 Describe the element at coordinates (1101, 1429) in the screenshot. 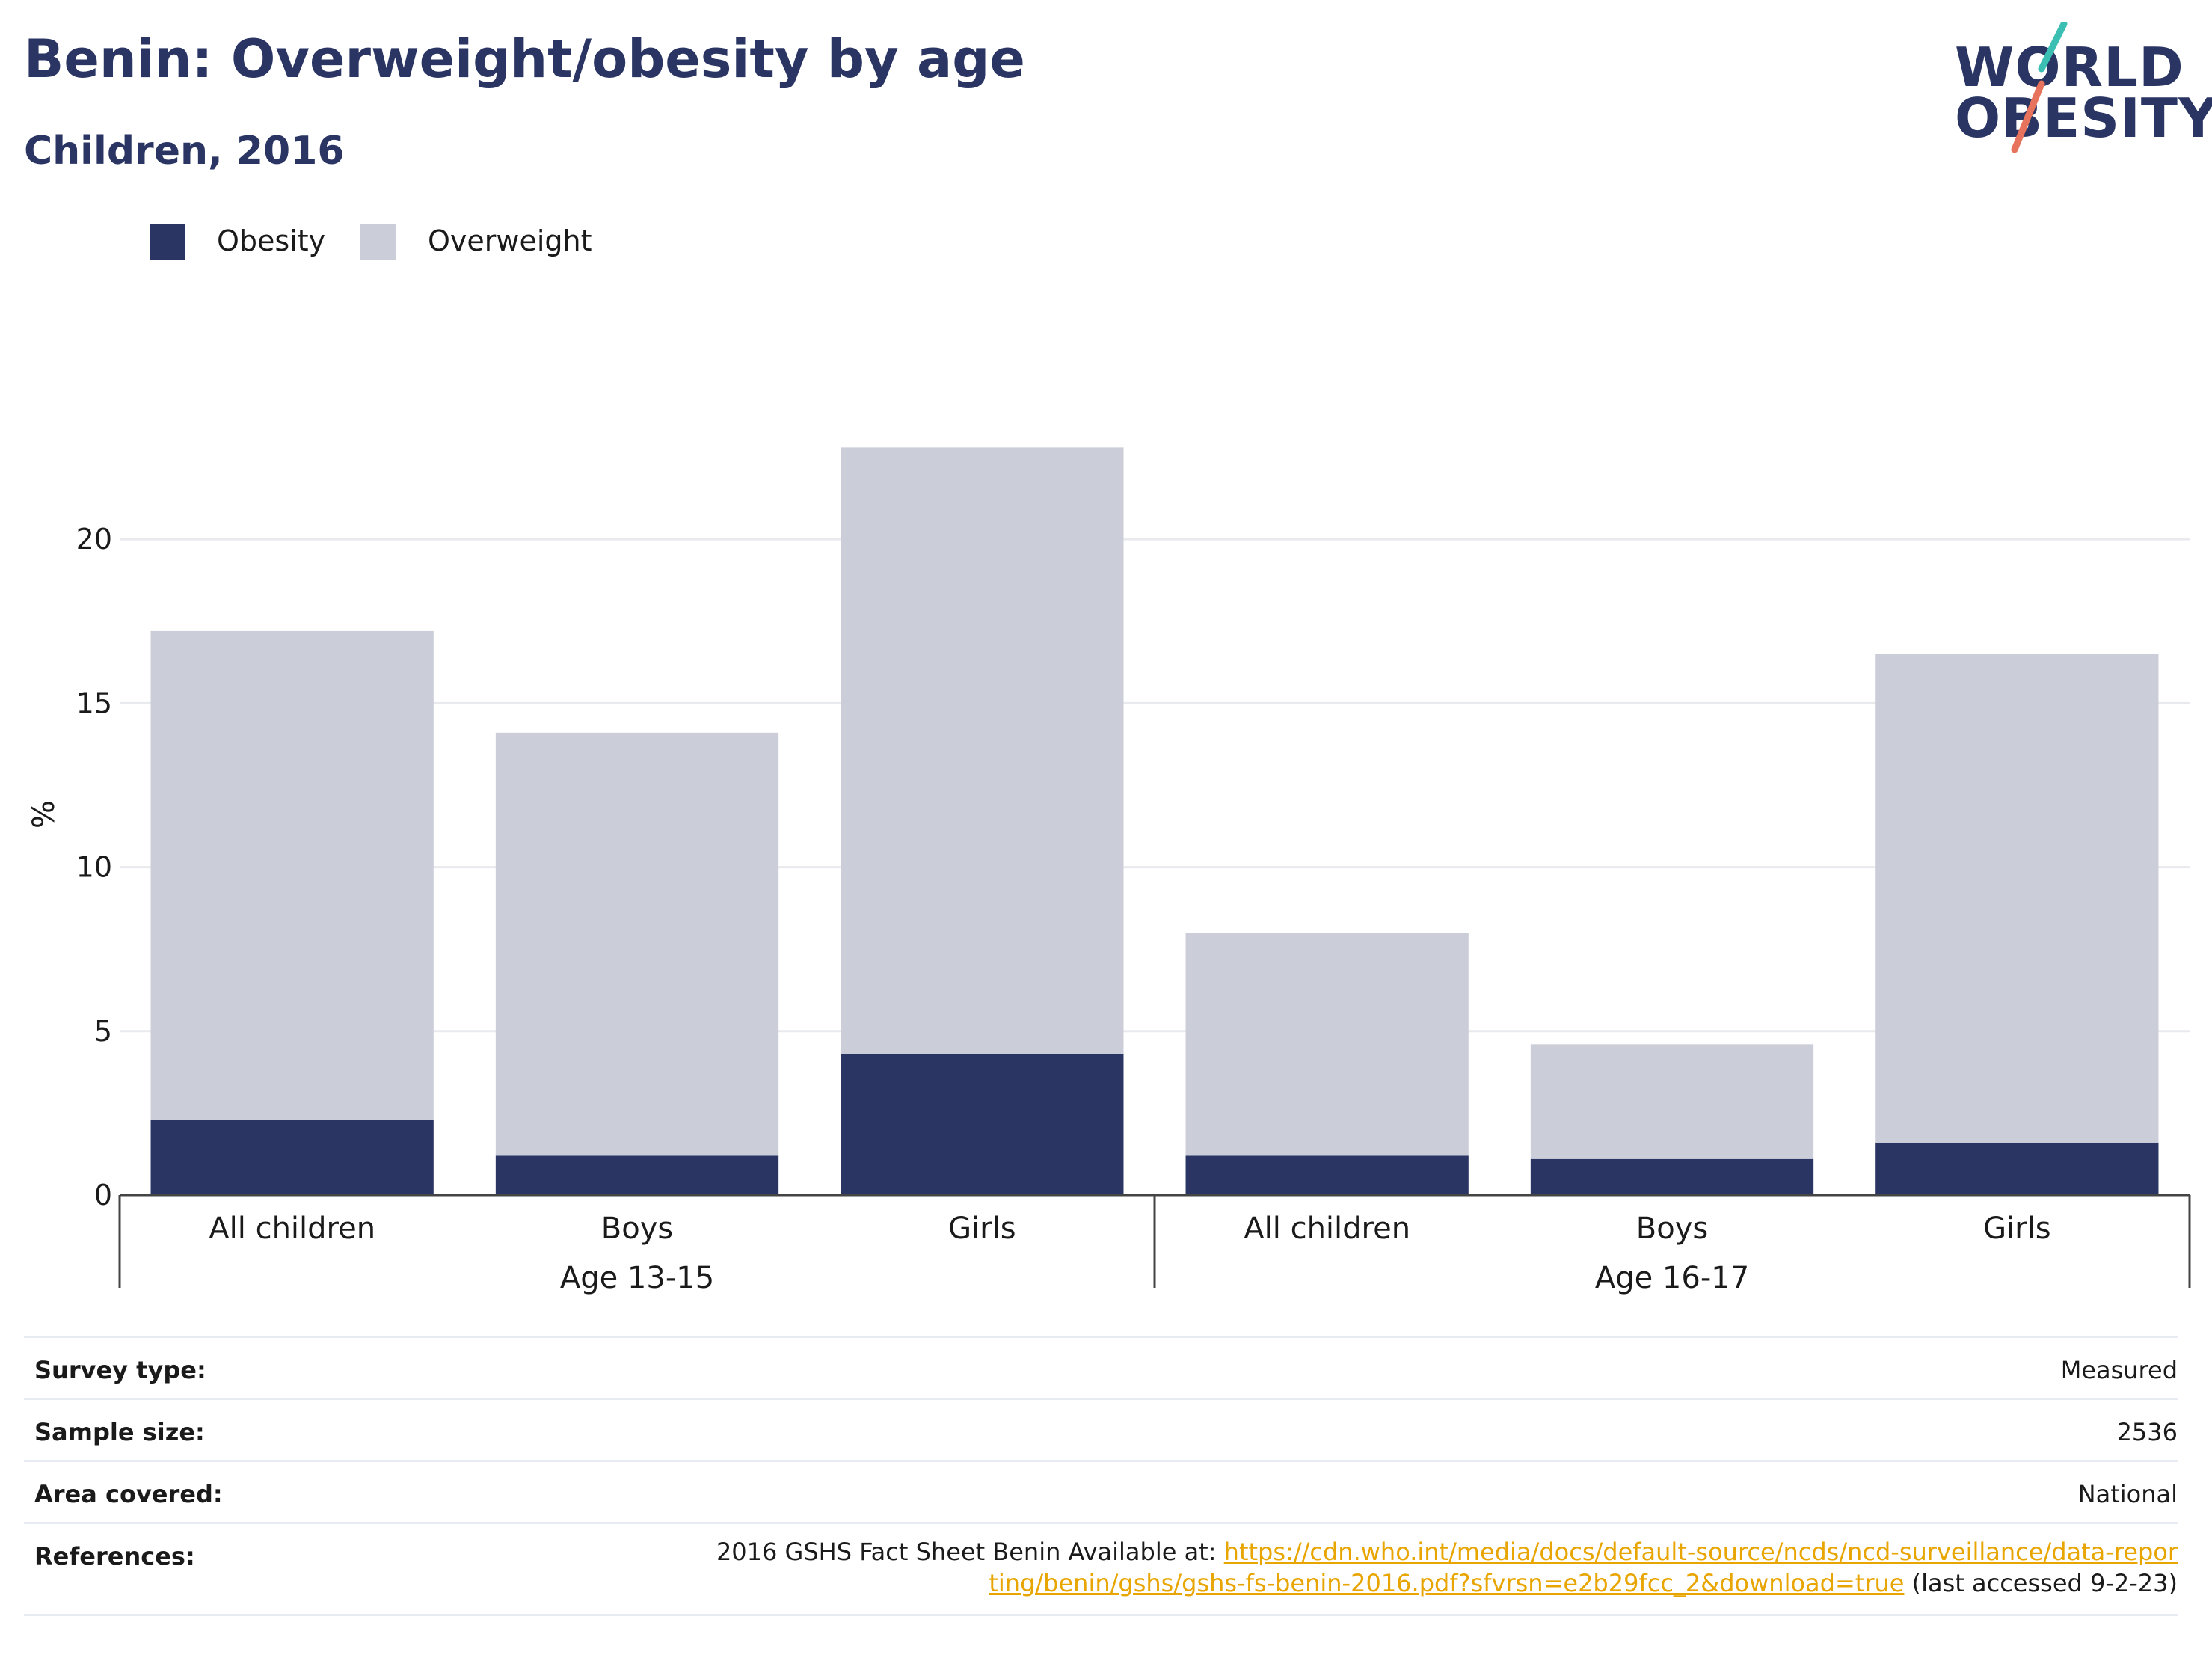

I see `table-row-sample-size: Sample size: 2536` at that location.